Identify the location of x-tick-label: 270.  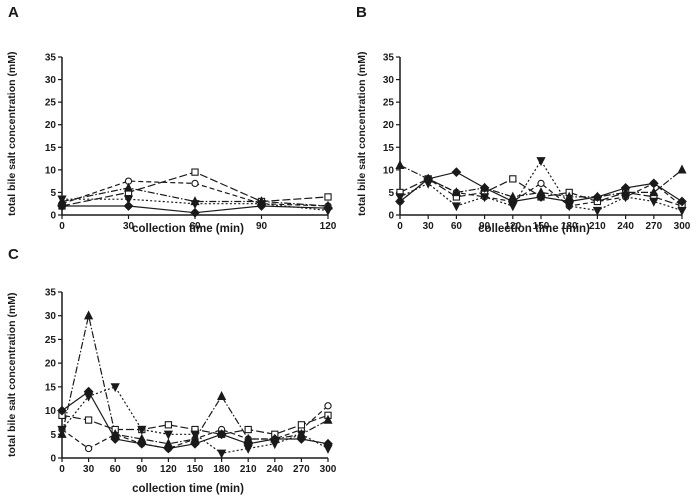
(653, 226).